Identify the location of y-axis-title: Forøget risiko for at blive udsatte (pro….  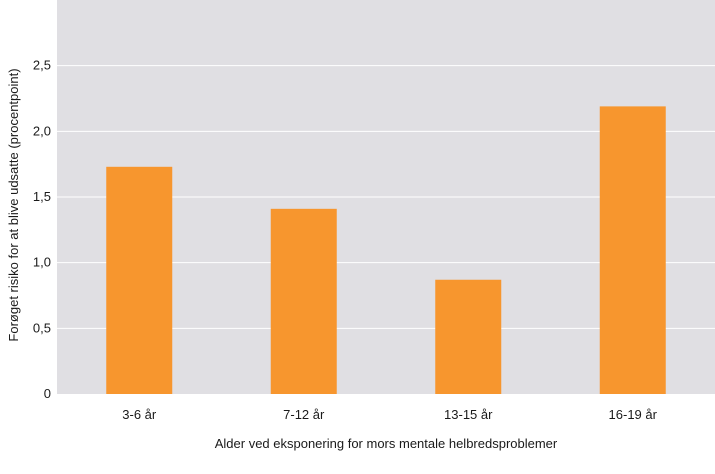
(13, 204).